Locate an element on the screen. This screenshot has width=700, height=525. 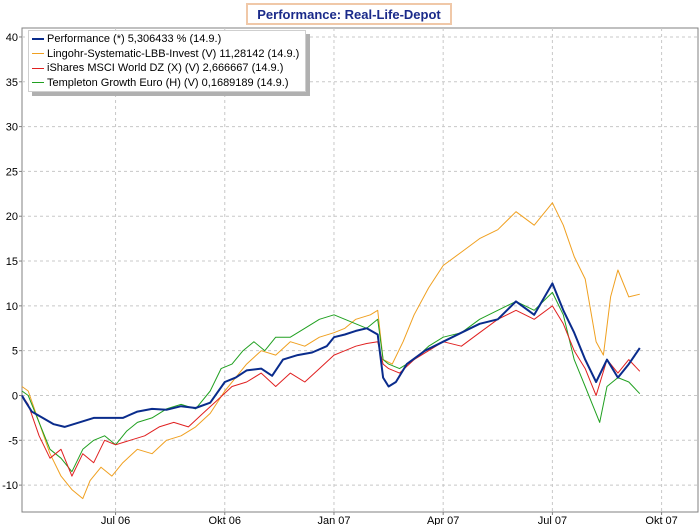
x-tick-label: Apr 07 is located at coordinates (443, 520).